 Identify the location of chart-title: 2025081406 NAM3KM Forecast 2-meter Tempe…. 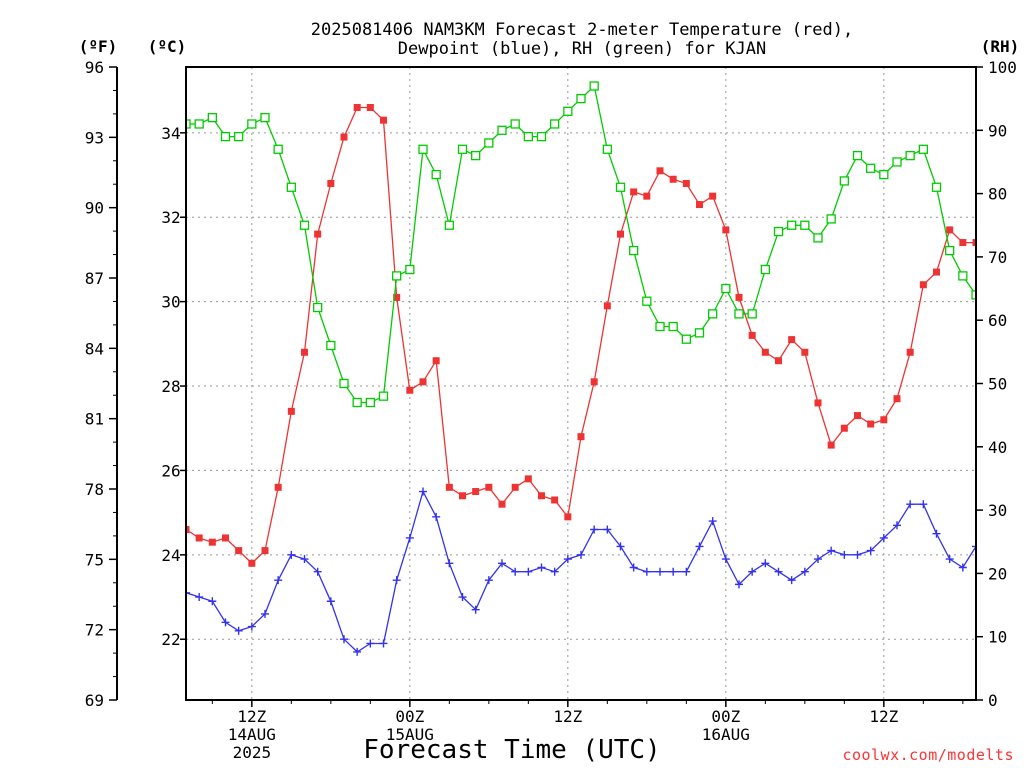
(582, 39).